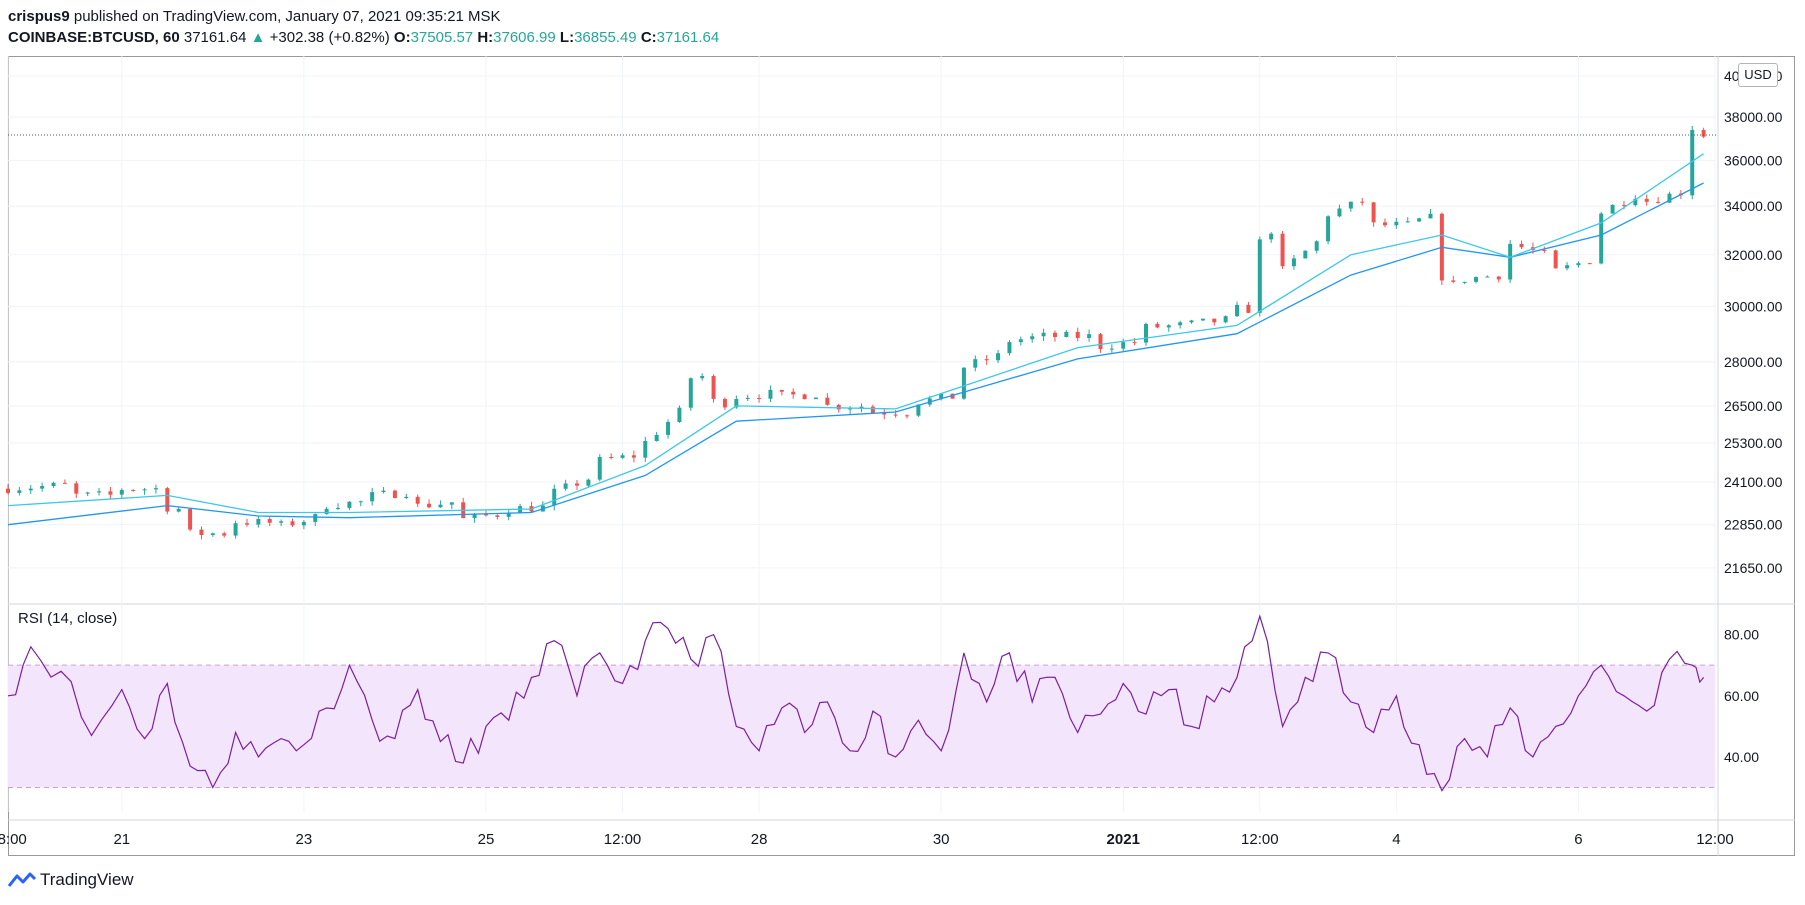 This screenshot has height=905, width=1805. I want to click on open-value: 37505.57, so click(442, 37).